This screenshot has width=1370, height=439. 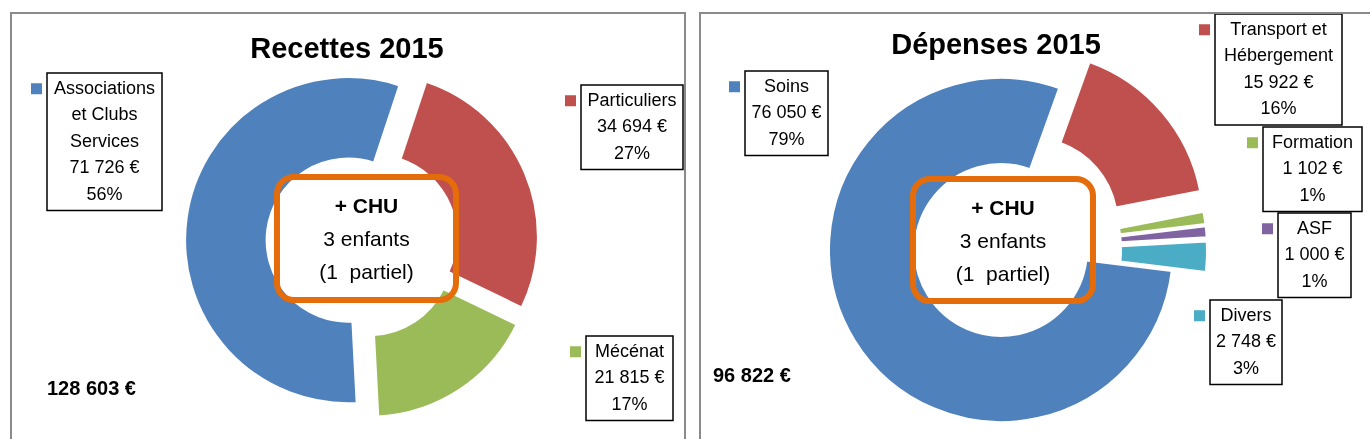 I want to click on legend-label: Divers, so click(x=1246, y=314).